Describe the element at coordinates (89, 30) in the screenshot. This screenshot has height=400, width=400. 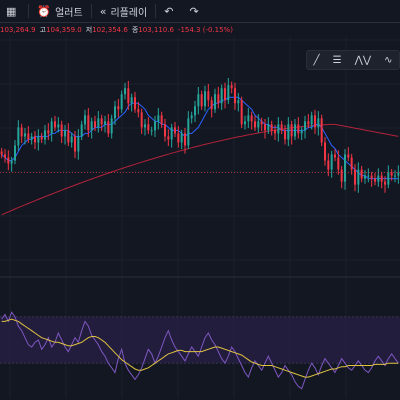
I see `ohlc-low-label: 저` at that location.